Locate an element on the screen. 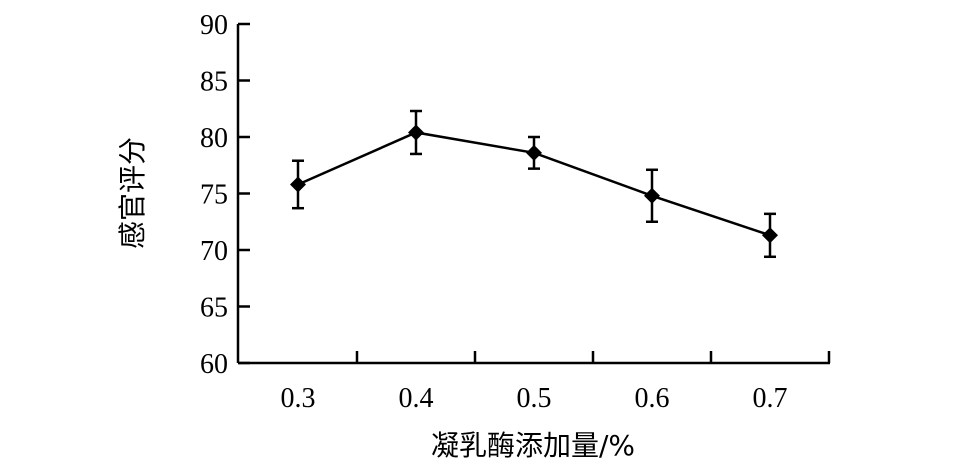 The width and height of the screenshot is (958, 475). y-tick-label: 60 is located at coordinates (214, 364).